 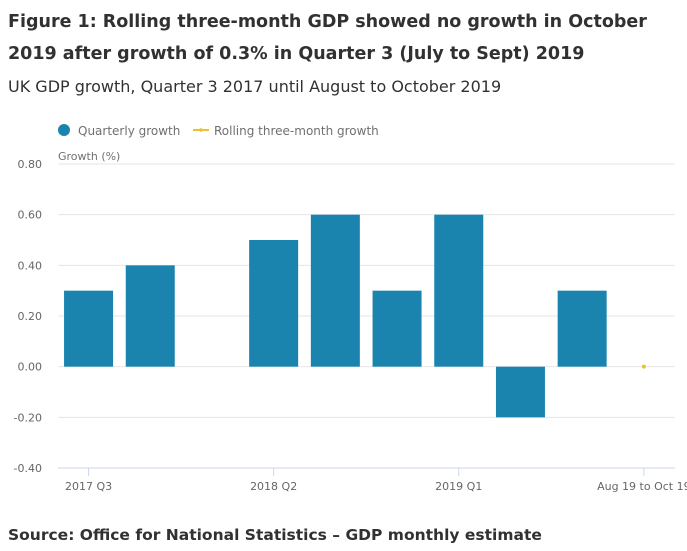 What do you see at coordinates (642, 486) in the screenshot?
I see `x-tick-label: Aug 19 to Oct 19` at bounding box center [642, 486].